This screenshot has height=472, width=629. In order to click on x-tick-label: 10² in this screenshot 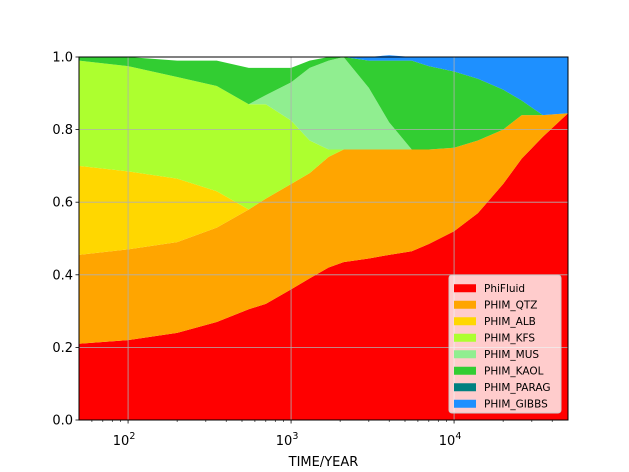, I will do `click(124, 440)`.